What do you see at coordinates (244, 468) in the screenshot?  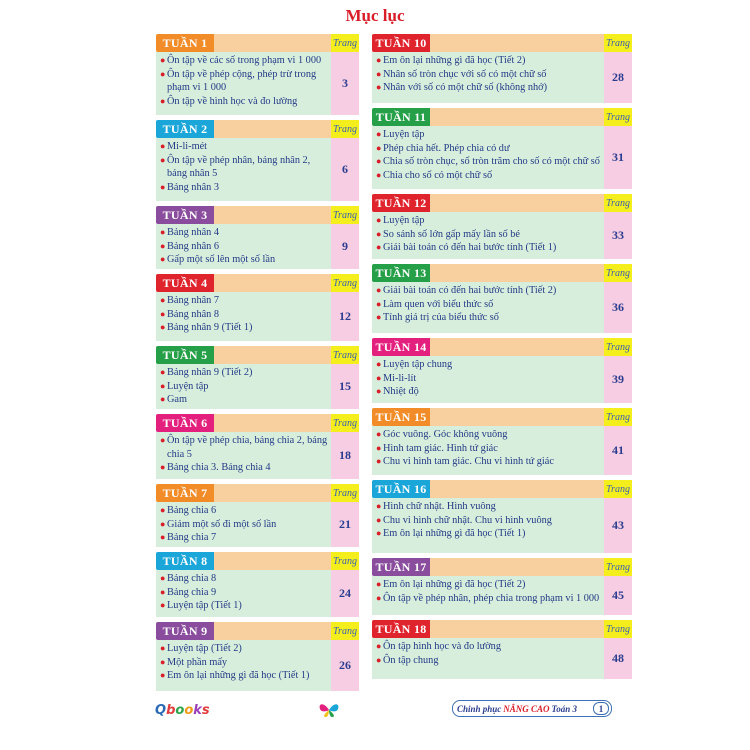 I see `lesson-item: ● Bảng chia 3. Bảng chia 4` at bounding box center [244, 468].